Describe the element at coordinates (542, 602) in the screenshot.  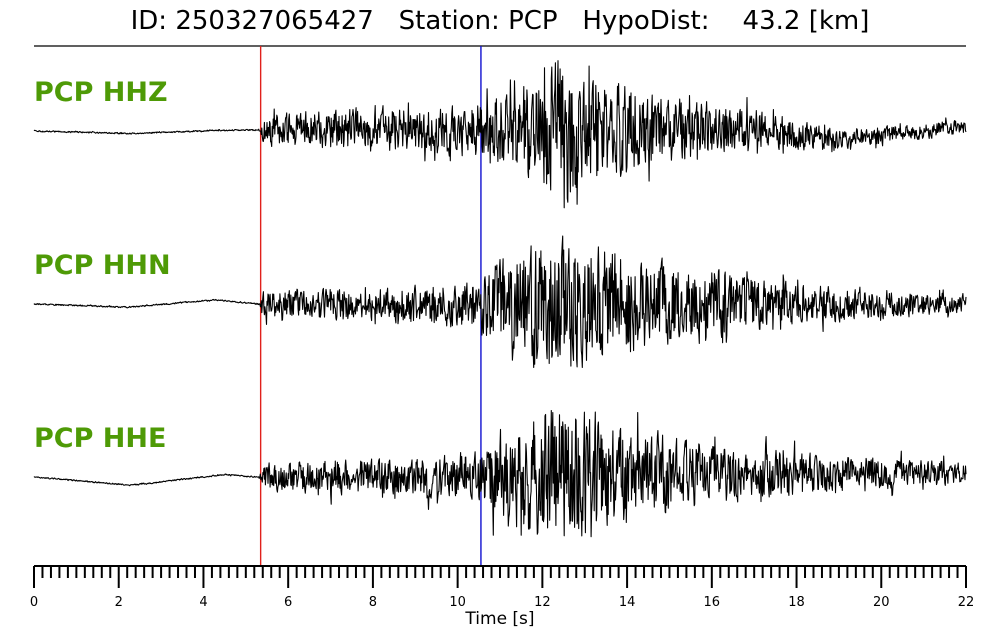
I see `x-tick-label: 12` at that location.